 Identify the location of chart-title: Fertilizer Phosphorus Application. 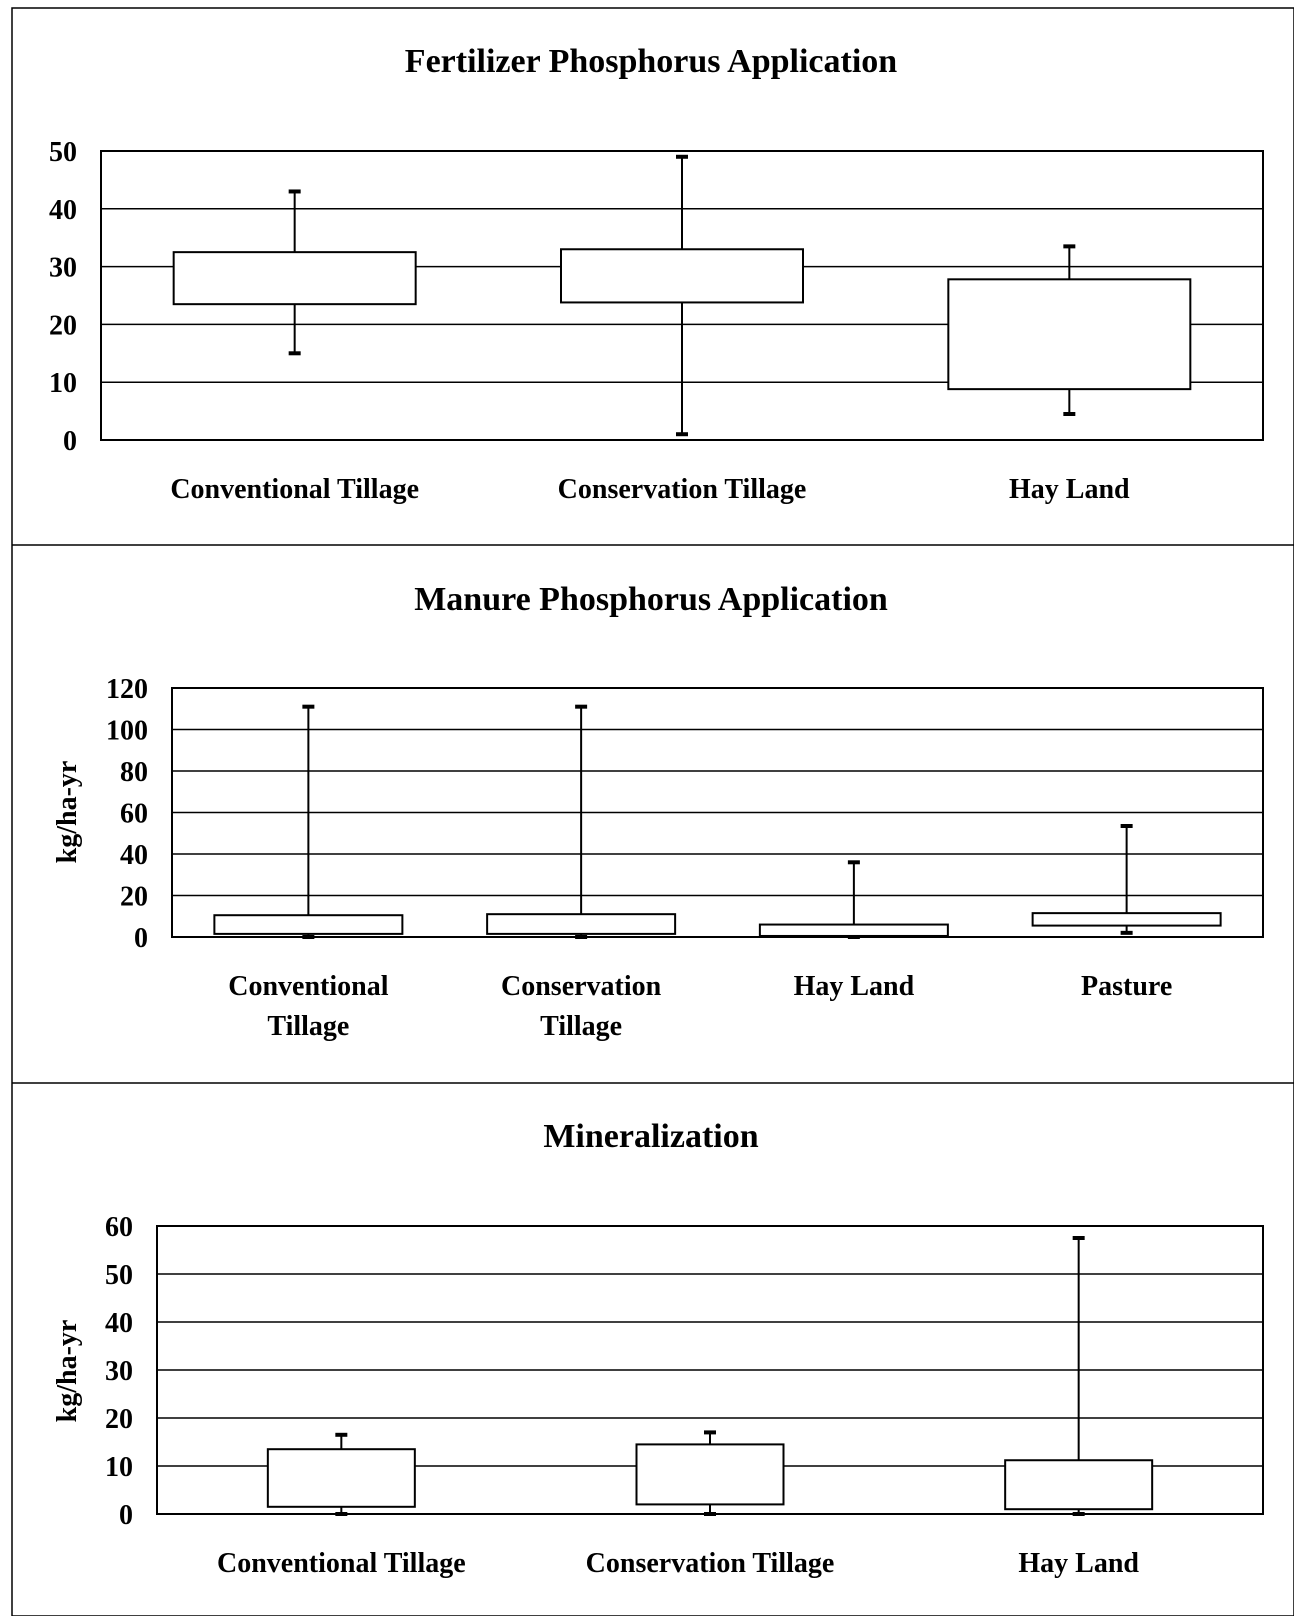
(651, 61).